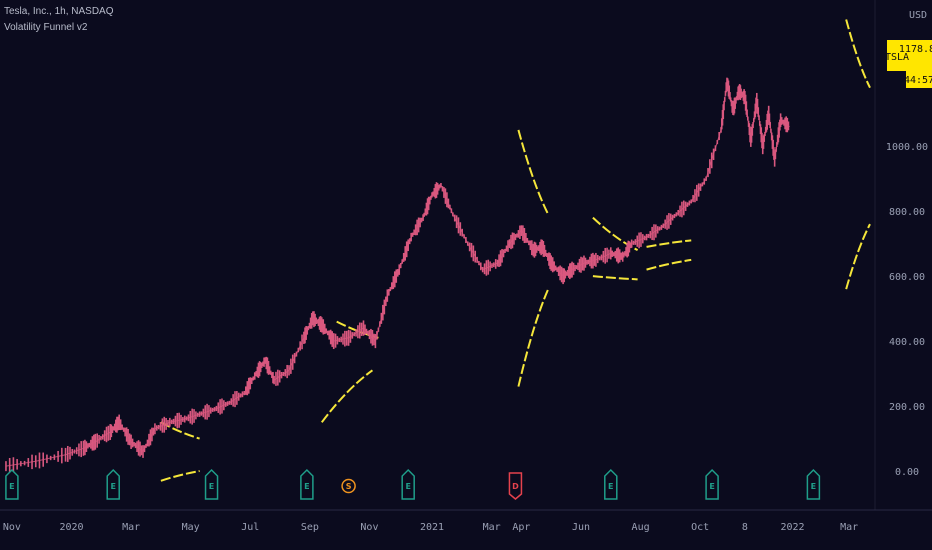 The height and width of the screenshot is (550, 932). I want to click on time-tick-label: Jul, so click(250, 527).